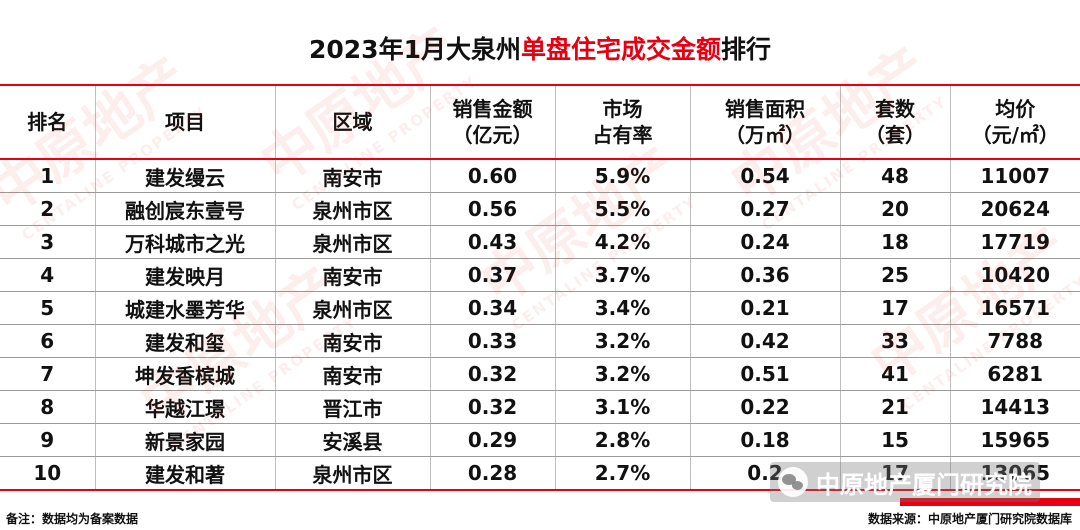 The width and height of the screenshot is (1080, 530). I want to click on sales-amount-cell: 0.56, so click(492, 209).